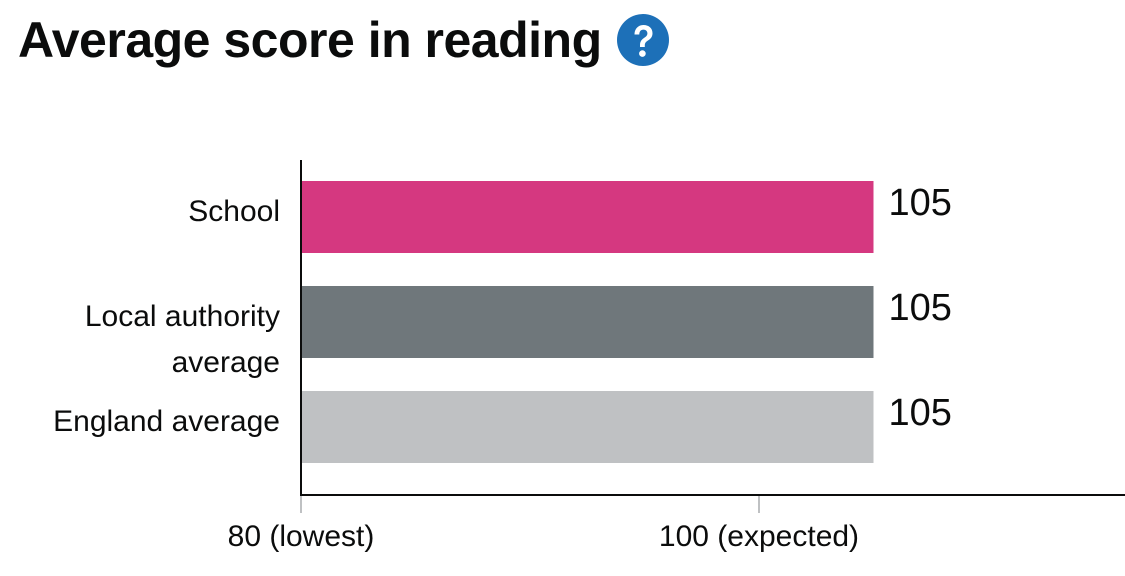 The height and width of the screenshot is (576, 1125). What do you see at coordinates (301, 536) in the screenshot?
I see `x-tick-label-0: 80 (lowest)` at bounding box center [301, 536].